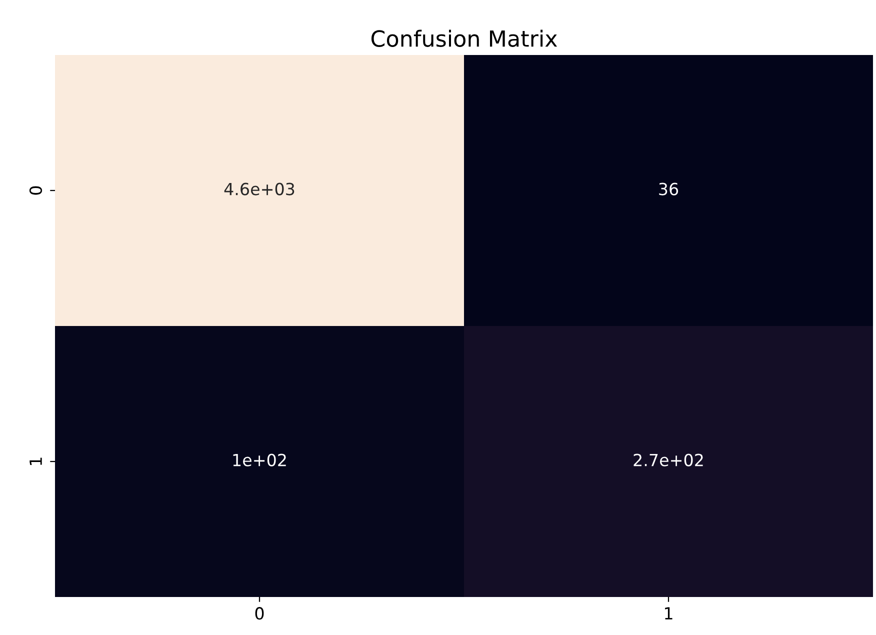  I want to click on data-label: 4.6e+03, so click(259, 189).